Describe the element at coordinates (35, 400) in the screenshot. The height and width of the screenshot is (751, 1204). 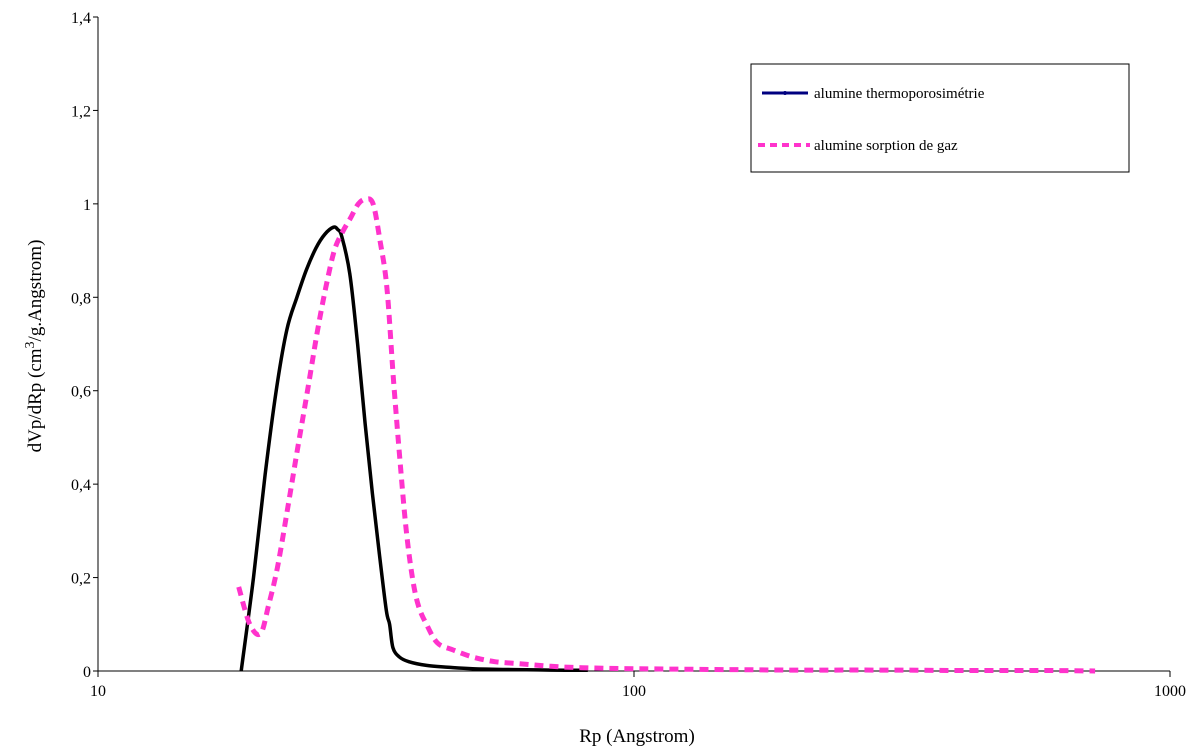
I see `y-axis-title-main: dVp/dRp (cm` at that location.